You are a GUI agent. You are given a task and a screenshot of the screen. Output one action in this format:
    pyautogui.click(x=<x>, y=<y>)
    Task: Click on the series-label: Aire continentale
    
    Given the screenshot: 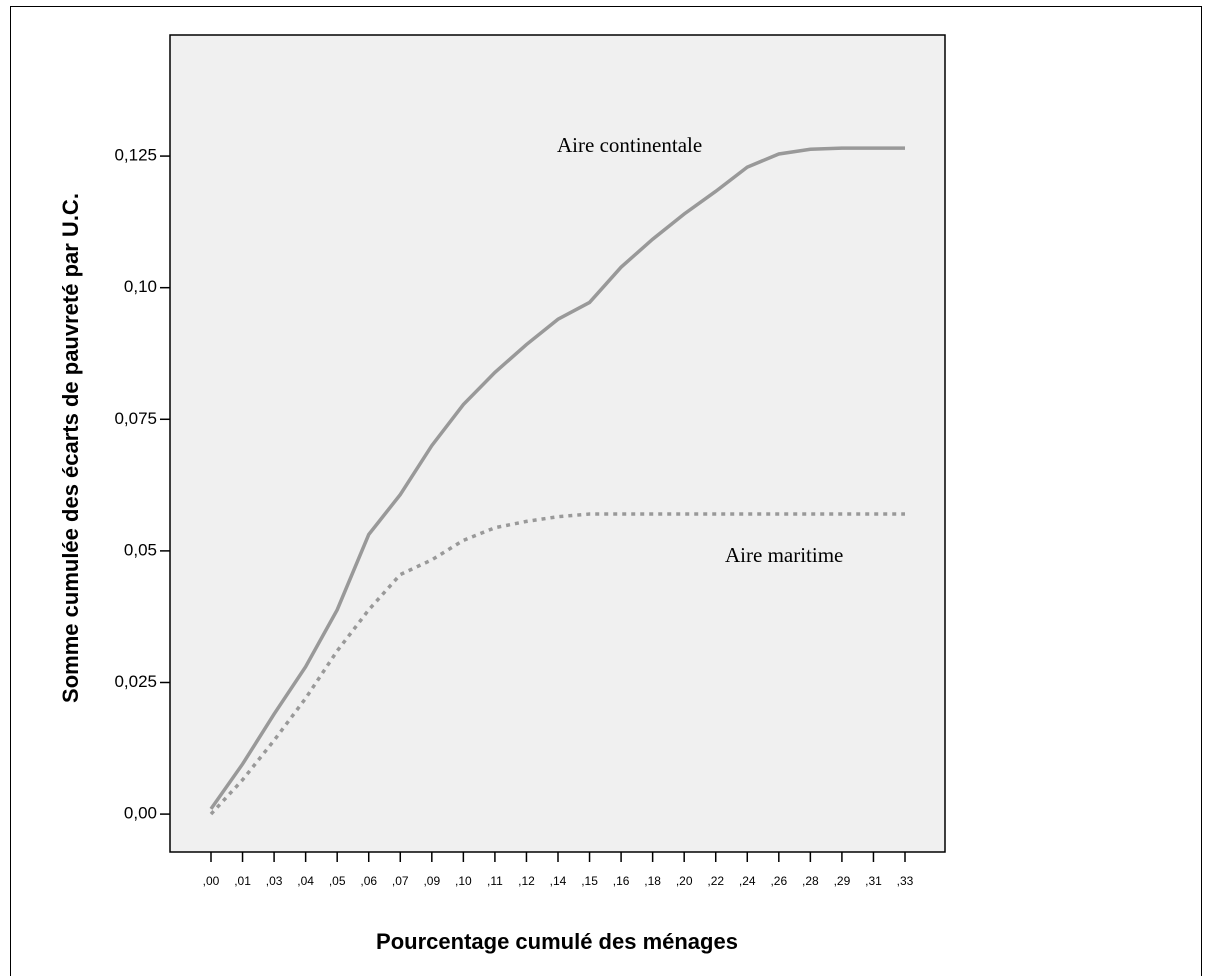 What is the action you would take?
    pyautogui.click(x=629, y=145)
    